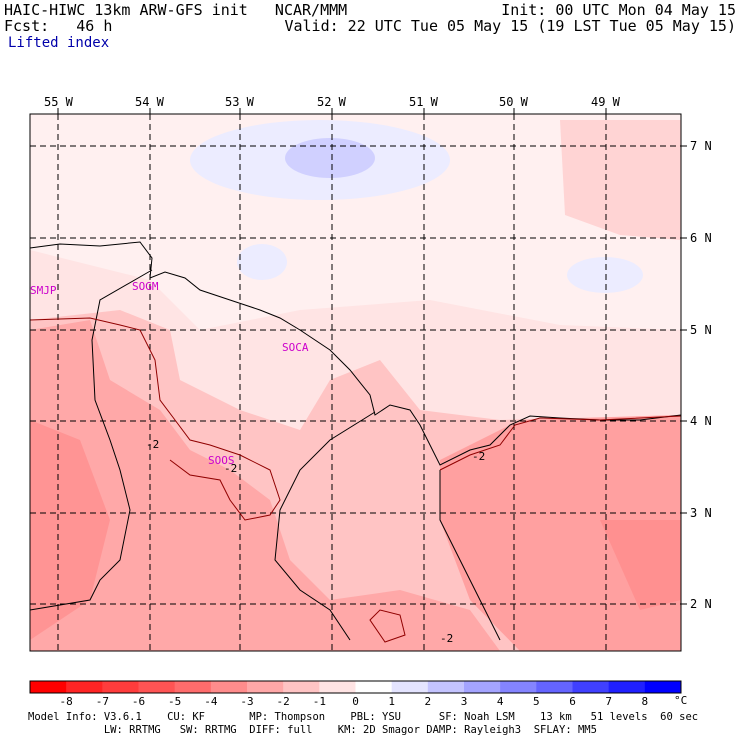 The height and width of the screenshot is (740, 740). I want to click on lat-label: 5 N, so click(701, 330).